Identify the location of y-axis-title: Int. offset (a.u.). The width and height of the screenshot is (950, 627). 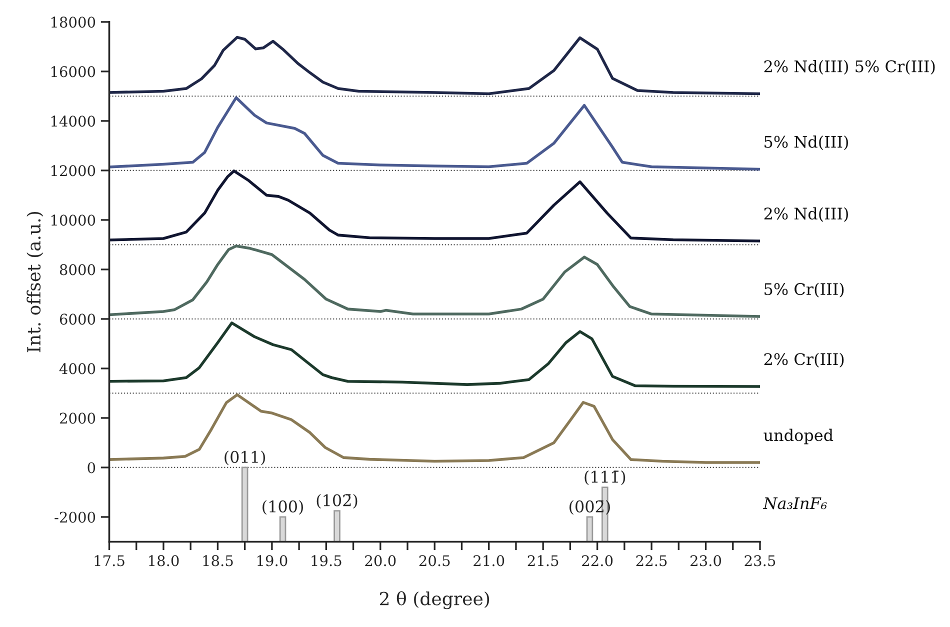
(35, 282).